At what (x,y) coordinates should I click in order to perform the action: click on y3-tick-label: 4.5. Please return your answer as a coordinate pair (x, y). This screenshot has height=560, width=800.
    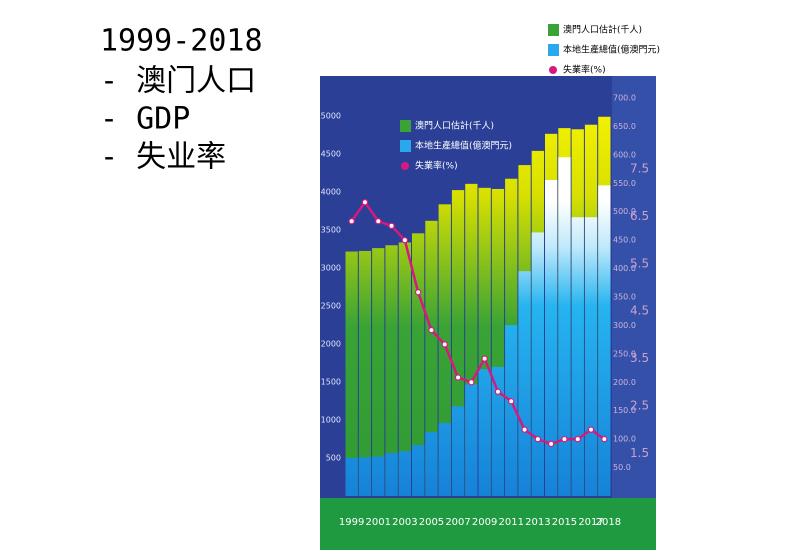
    Looking at the image, I should click on (639, 311).